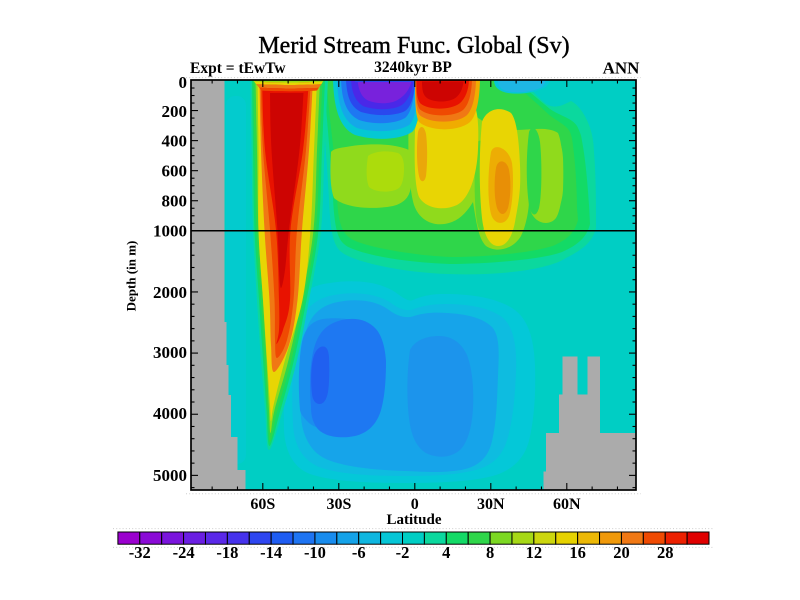  Describe the element at coordinates (175, 201) in the screenshot. I see `svg-text: 800` at that location.